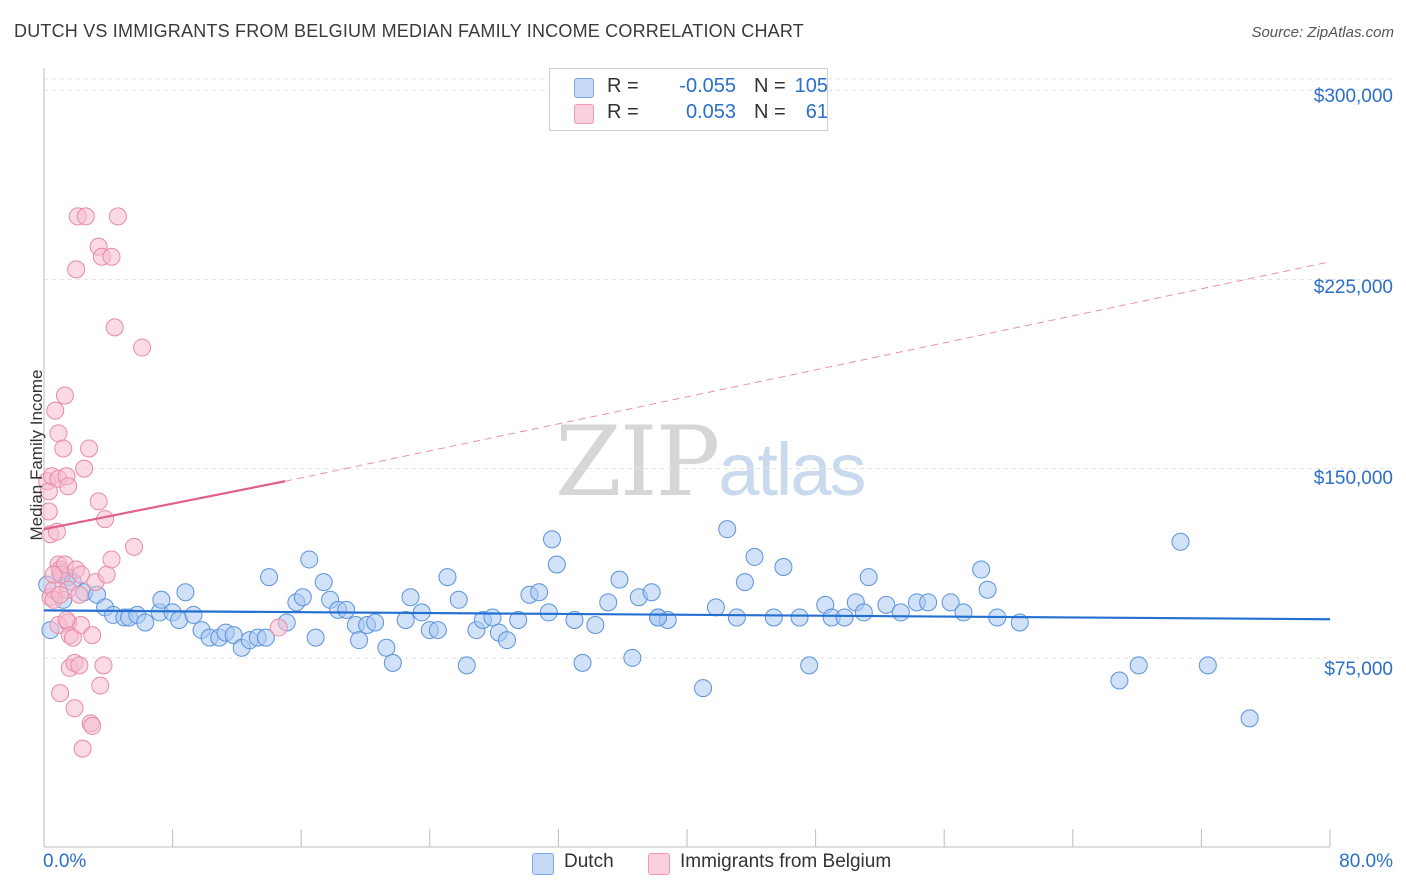 This screenshot has width=1406, height=892. What do you see at coordinates (1353, 287) in the screenshot?
I see `y-tick-label-225000: $225,000` at bounding box center [1353, 287].